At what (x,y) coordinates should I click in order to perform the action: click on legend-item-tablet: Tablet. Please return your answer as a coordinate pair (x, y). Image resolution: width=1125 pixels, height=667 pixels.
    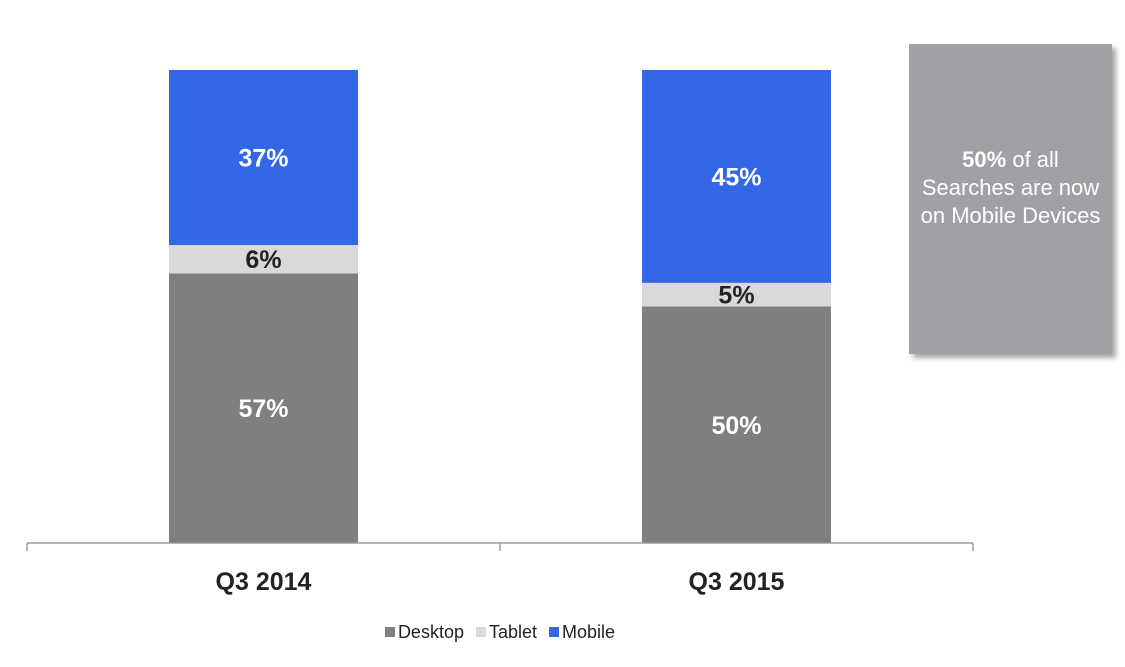
    Looking at the image, I should click on (506, 632).